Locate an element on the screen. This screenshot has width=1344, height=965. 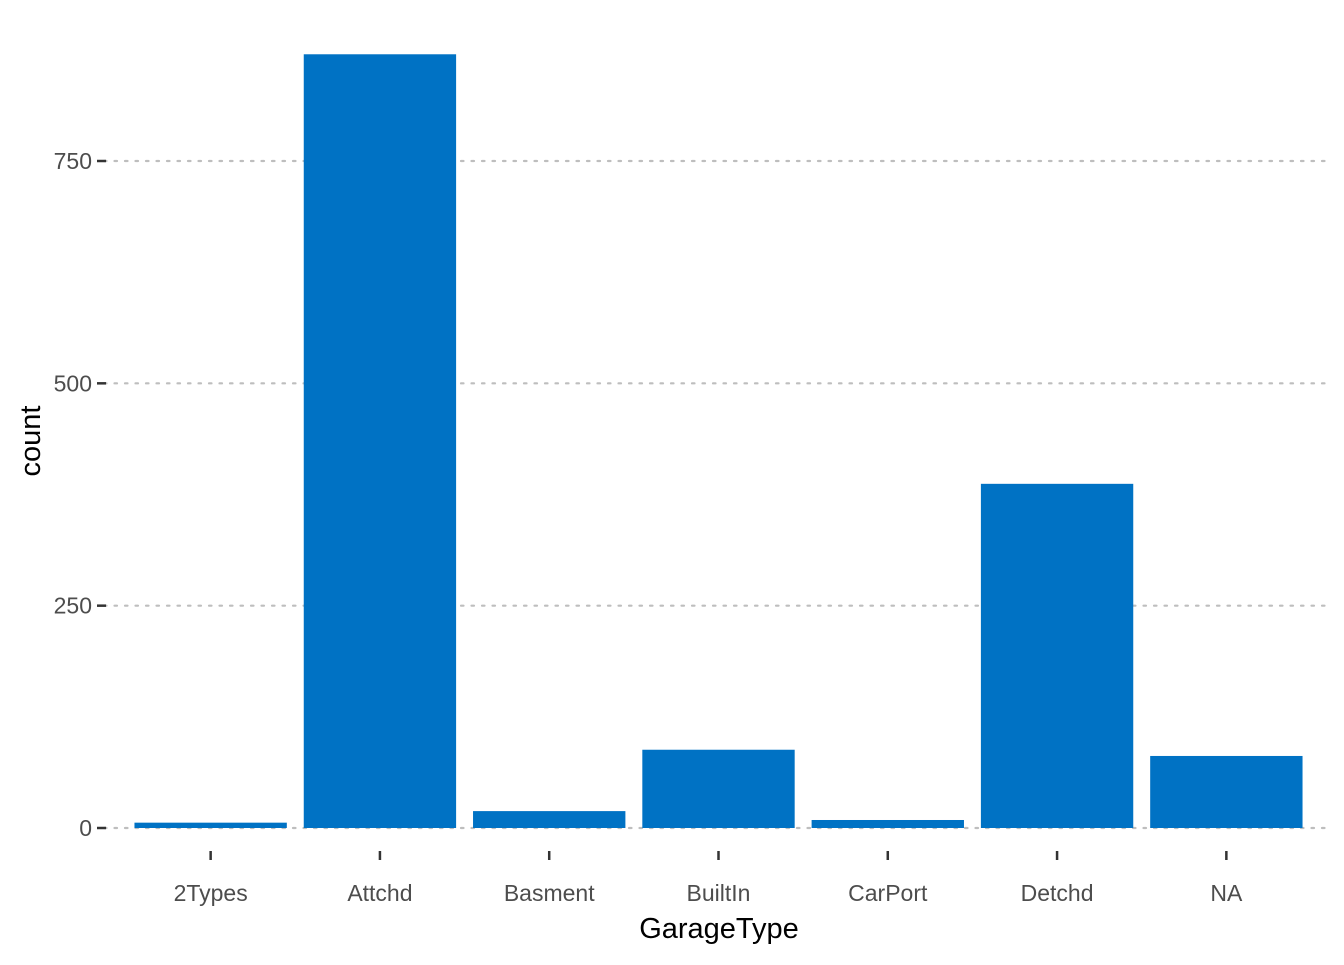
y-tick-label: 750 is located at coordinates (73, 161).